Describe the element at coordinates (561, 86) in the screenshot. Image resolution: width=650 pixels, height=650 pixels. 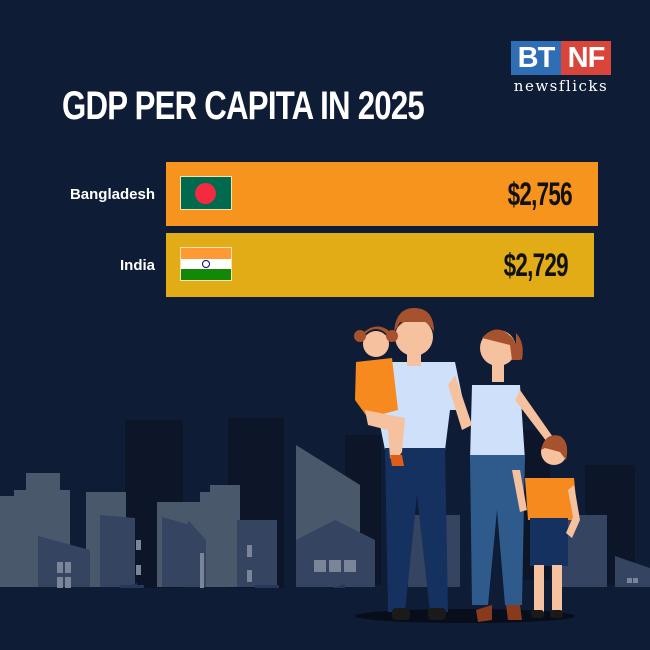
I see `logo-tagline: newsflicks` at that location.